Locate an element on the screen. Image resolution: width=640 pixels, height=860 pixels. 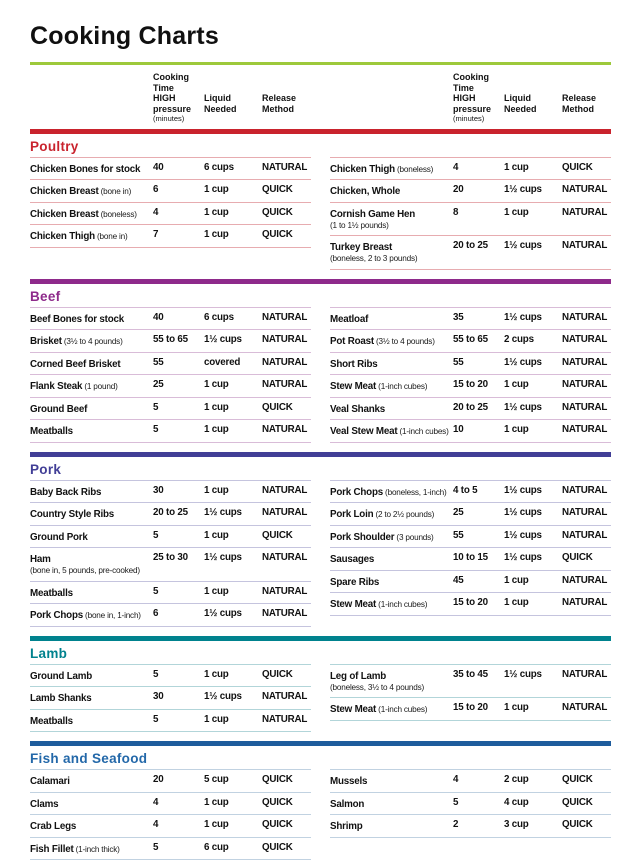
item-name-cell: Baby Back Ribs is located at coordinates (91, 491).